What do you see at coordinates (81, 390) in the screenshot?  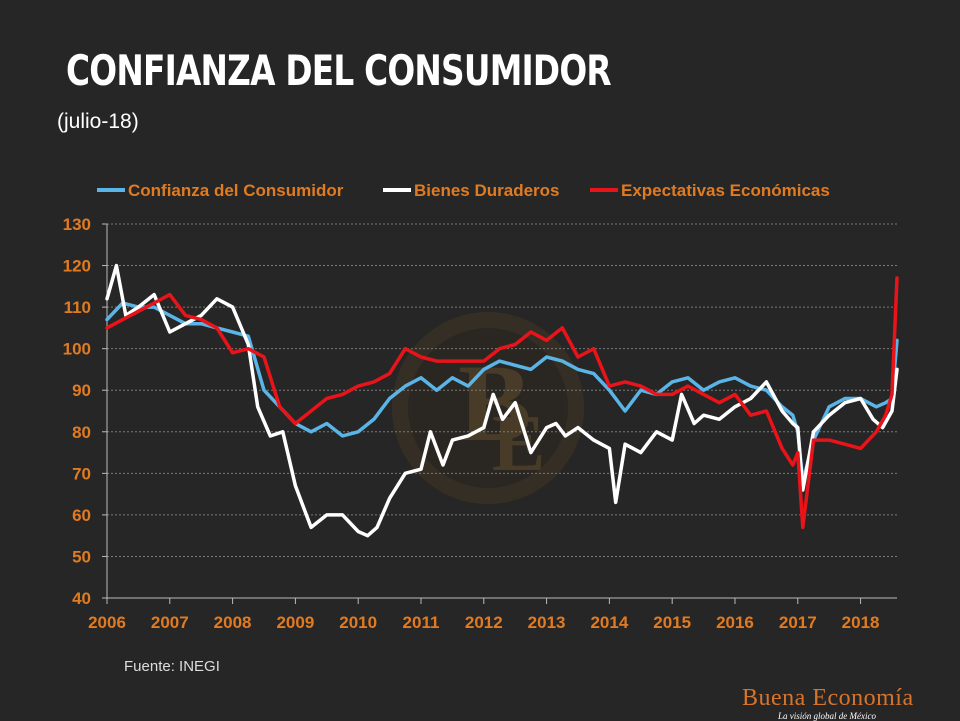 I see `y-tick-label: 90` at bounding box center [81, 390].